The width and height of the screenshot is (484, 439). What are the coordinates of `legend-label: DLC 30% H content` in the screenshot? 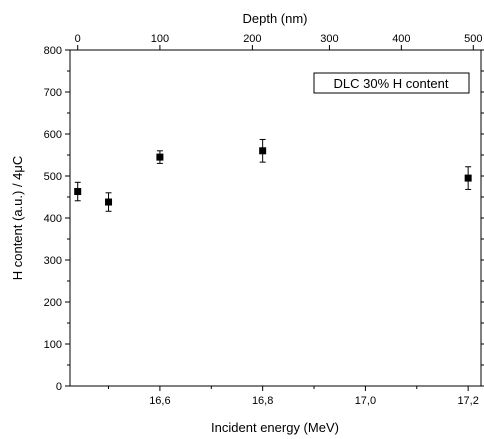 It's located at (391, 83).